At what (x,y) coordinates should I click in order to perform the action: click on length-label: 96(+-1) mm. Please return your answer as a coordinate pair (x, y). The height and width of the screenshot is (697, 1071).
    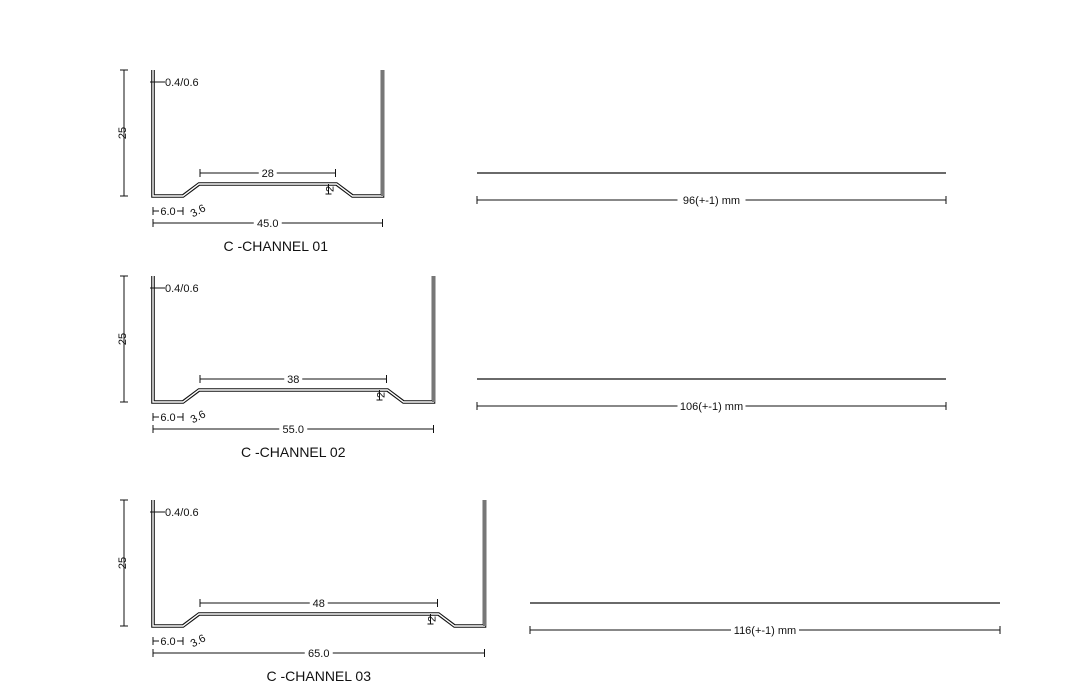
    Looking at the image, I should click on (711, 201).